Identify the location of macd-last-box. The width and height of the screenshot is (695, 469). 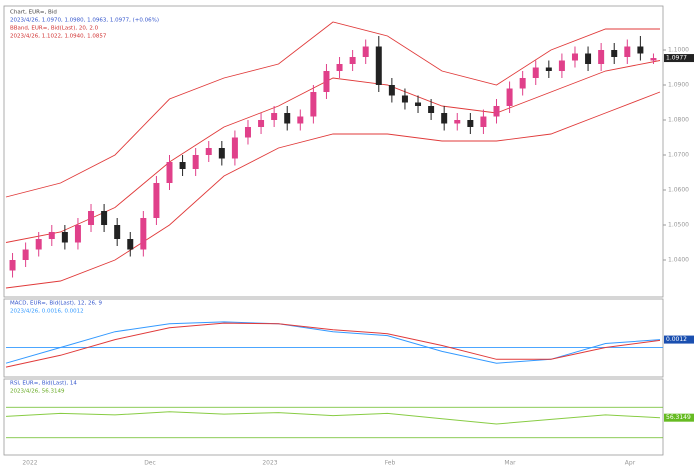
(679, 339).